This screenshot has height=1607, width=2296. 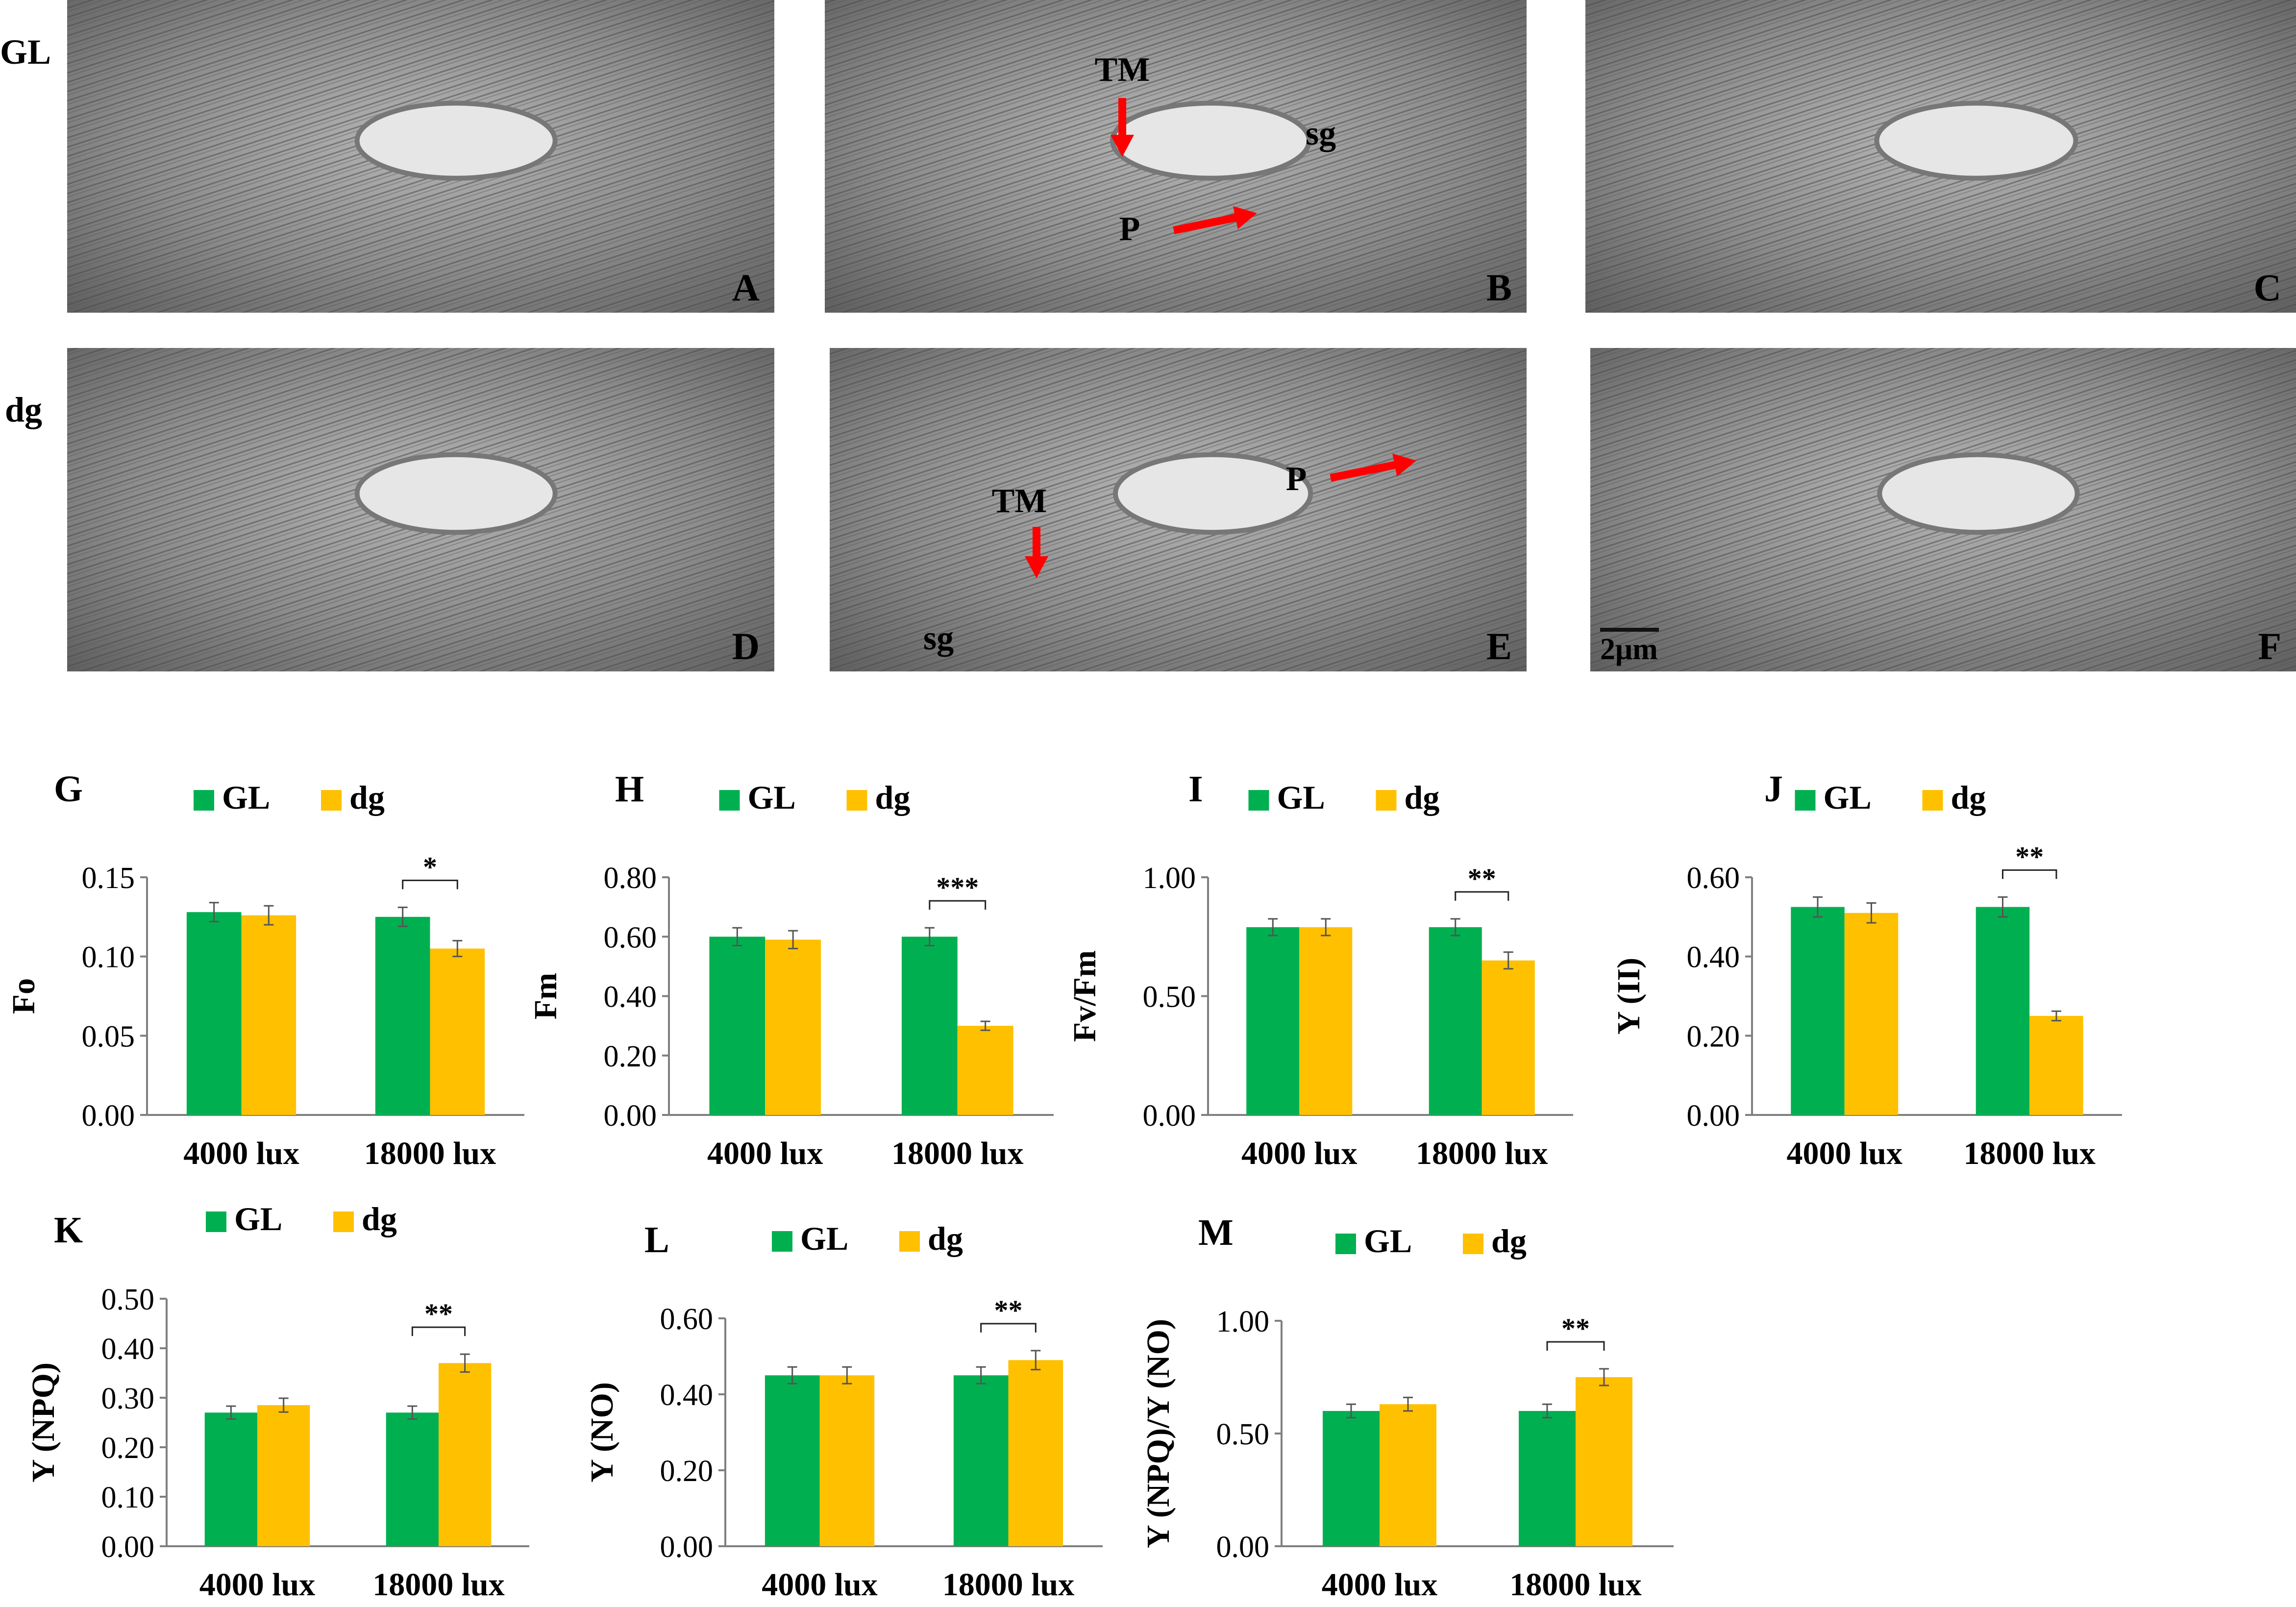 I want to click on annotation-label: sg, so click(x=1321, y=133).